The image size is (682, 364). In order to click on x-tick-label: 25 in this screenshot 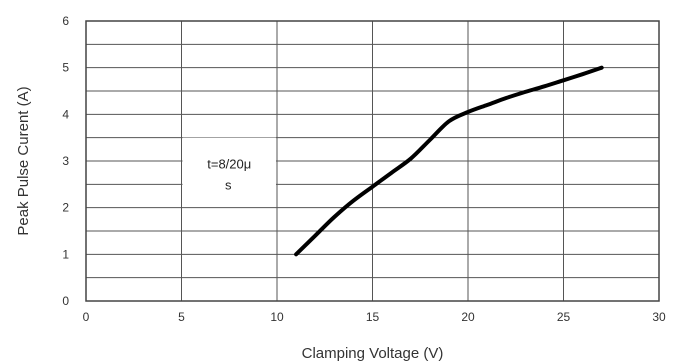, I will do `click(564, 317)`.